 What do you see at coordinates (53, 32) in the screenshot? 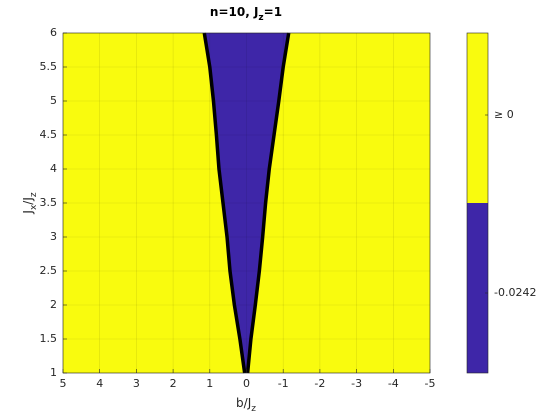
I see `y-tick-label: 6` at bounding box center [53, 32].